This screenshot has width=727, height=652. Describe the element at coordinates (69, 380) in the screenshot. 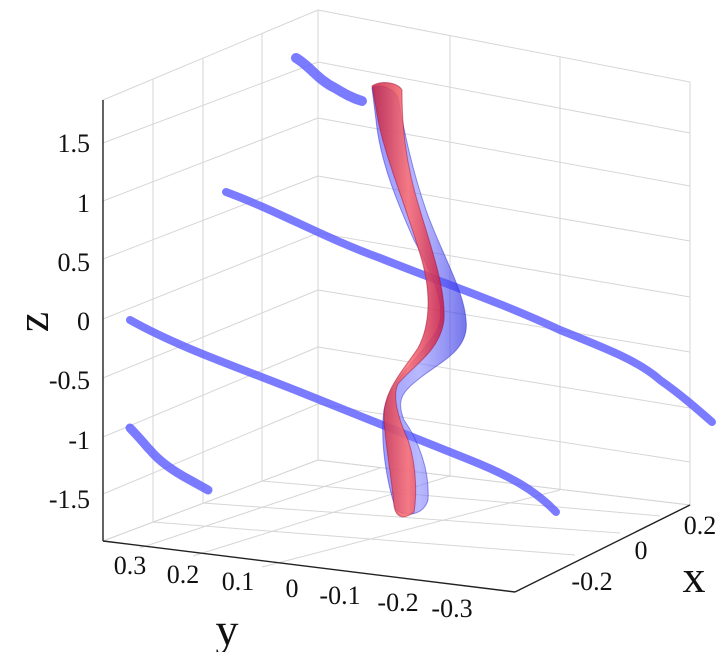

I see `z-tick: -0.5` at that location.